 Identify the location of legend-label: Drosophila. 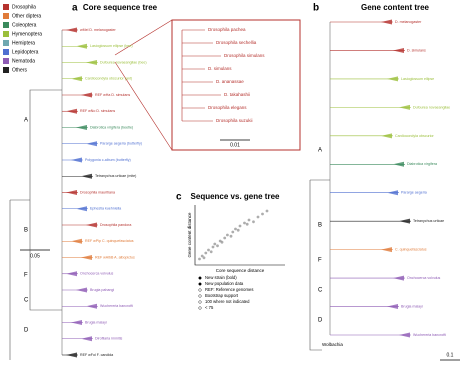
(24, 7).